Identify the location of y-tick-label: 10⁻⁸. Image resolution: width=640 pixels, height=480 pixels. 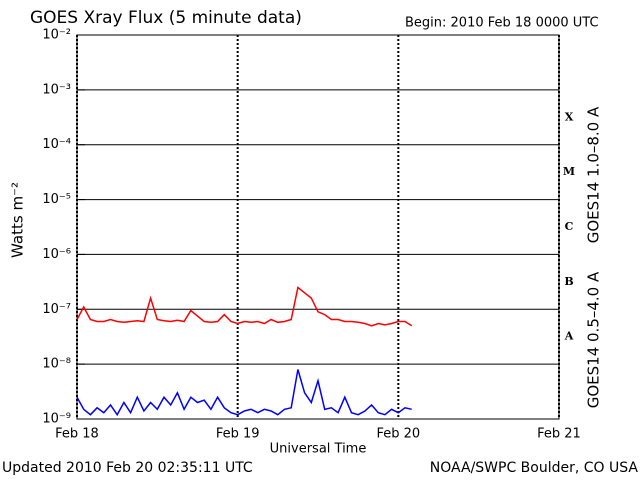
(56, 364).